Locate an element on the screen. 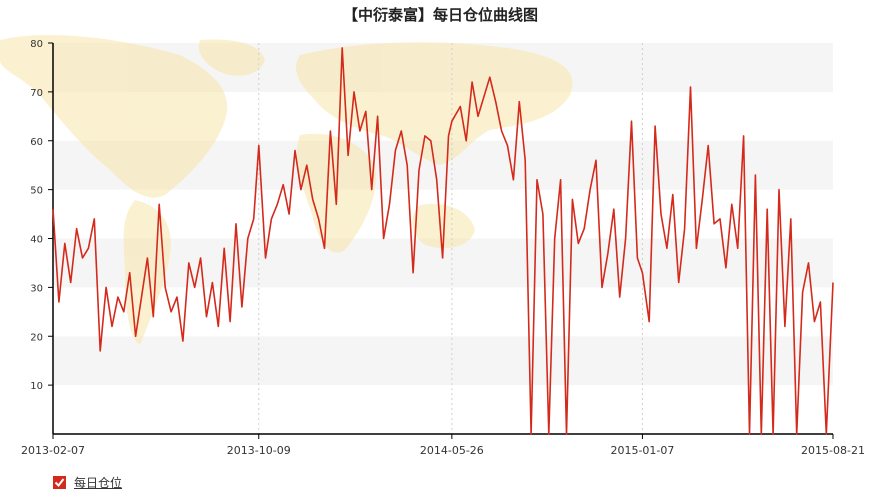  check-icon is located at coordinates (59, 482).